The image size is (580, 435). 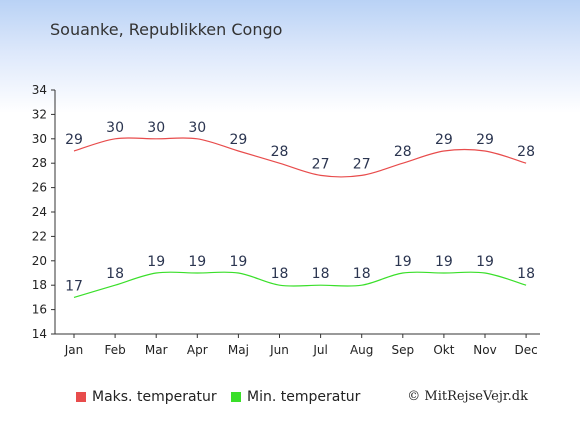 What do you see at coordinates (114, 350) in the screenshot?
I see `x-tick-label: Feb` at bounding box center [114, 350].